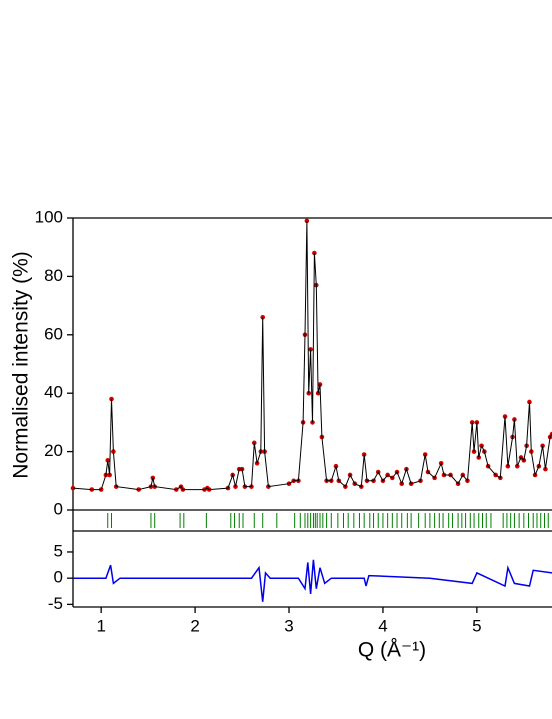 The image size is (552, 719). What do you see at coordinates (194, 625) in the screenshot?
I see `x-tick-label: 2` at bounding box center [194, 625].